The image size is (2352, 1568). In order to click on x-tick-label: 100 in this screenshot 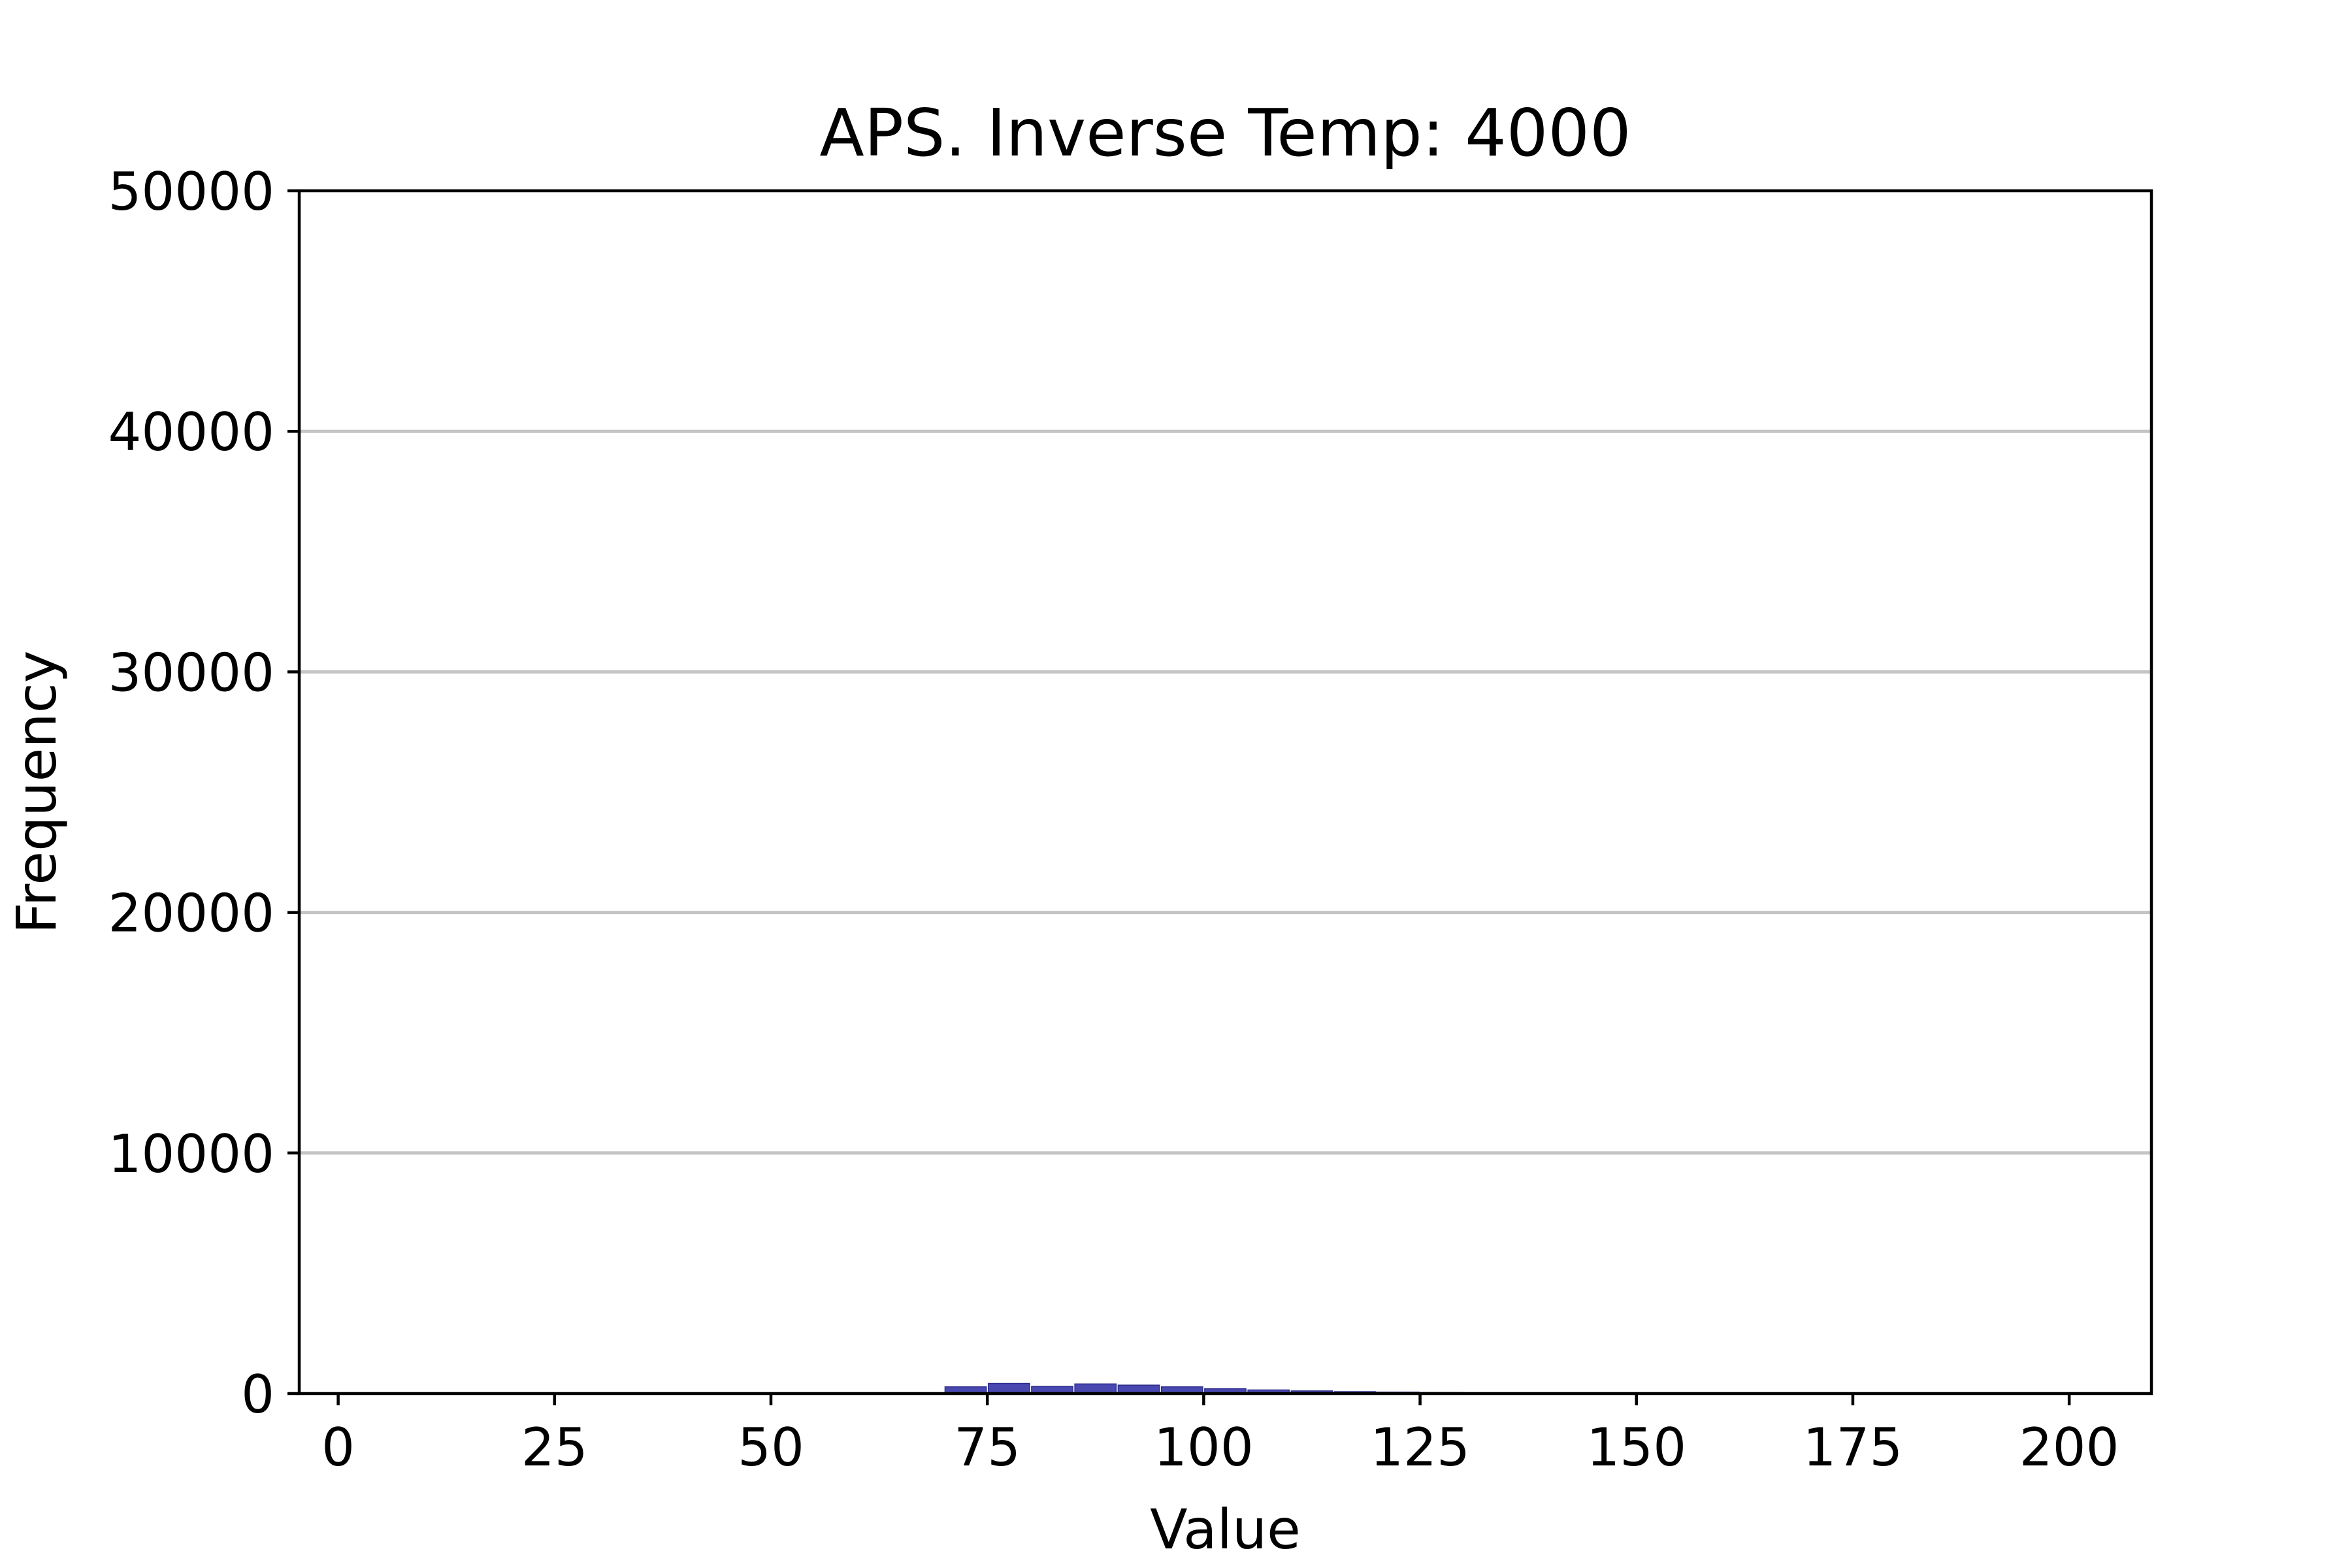, I will do `click(1204, 1447)`.